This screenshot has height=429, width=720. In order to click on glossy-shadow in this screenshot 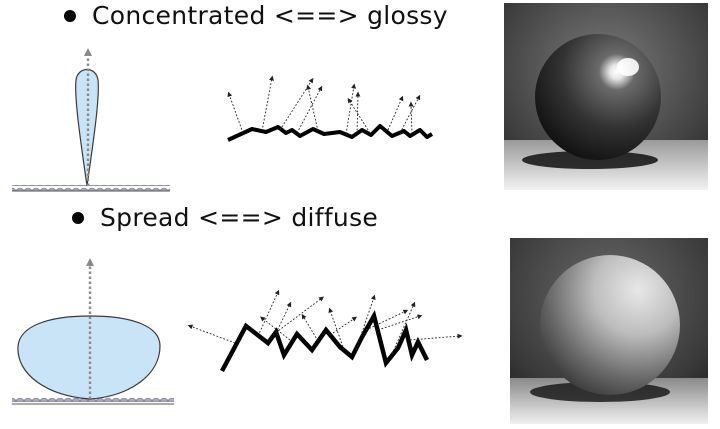, I will do `click(590, 160)`.